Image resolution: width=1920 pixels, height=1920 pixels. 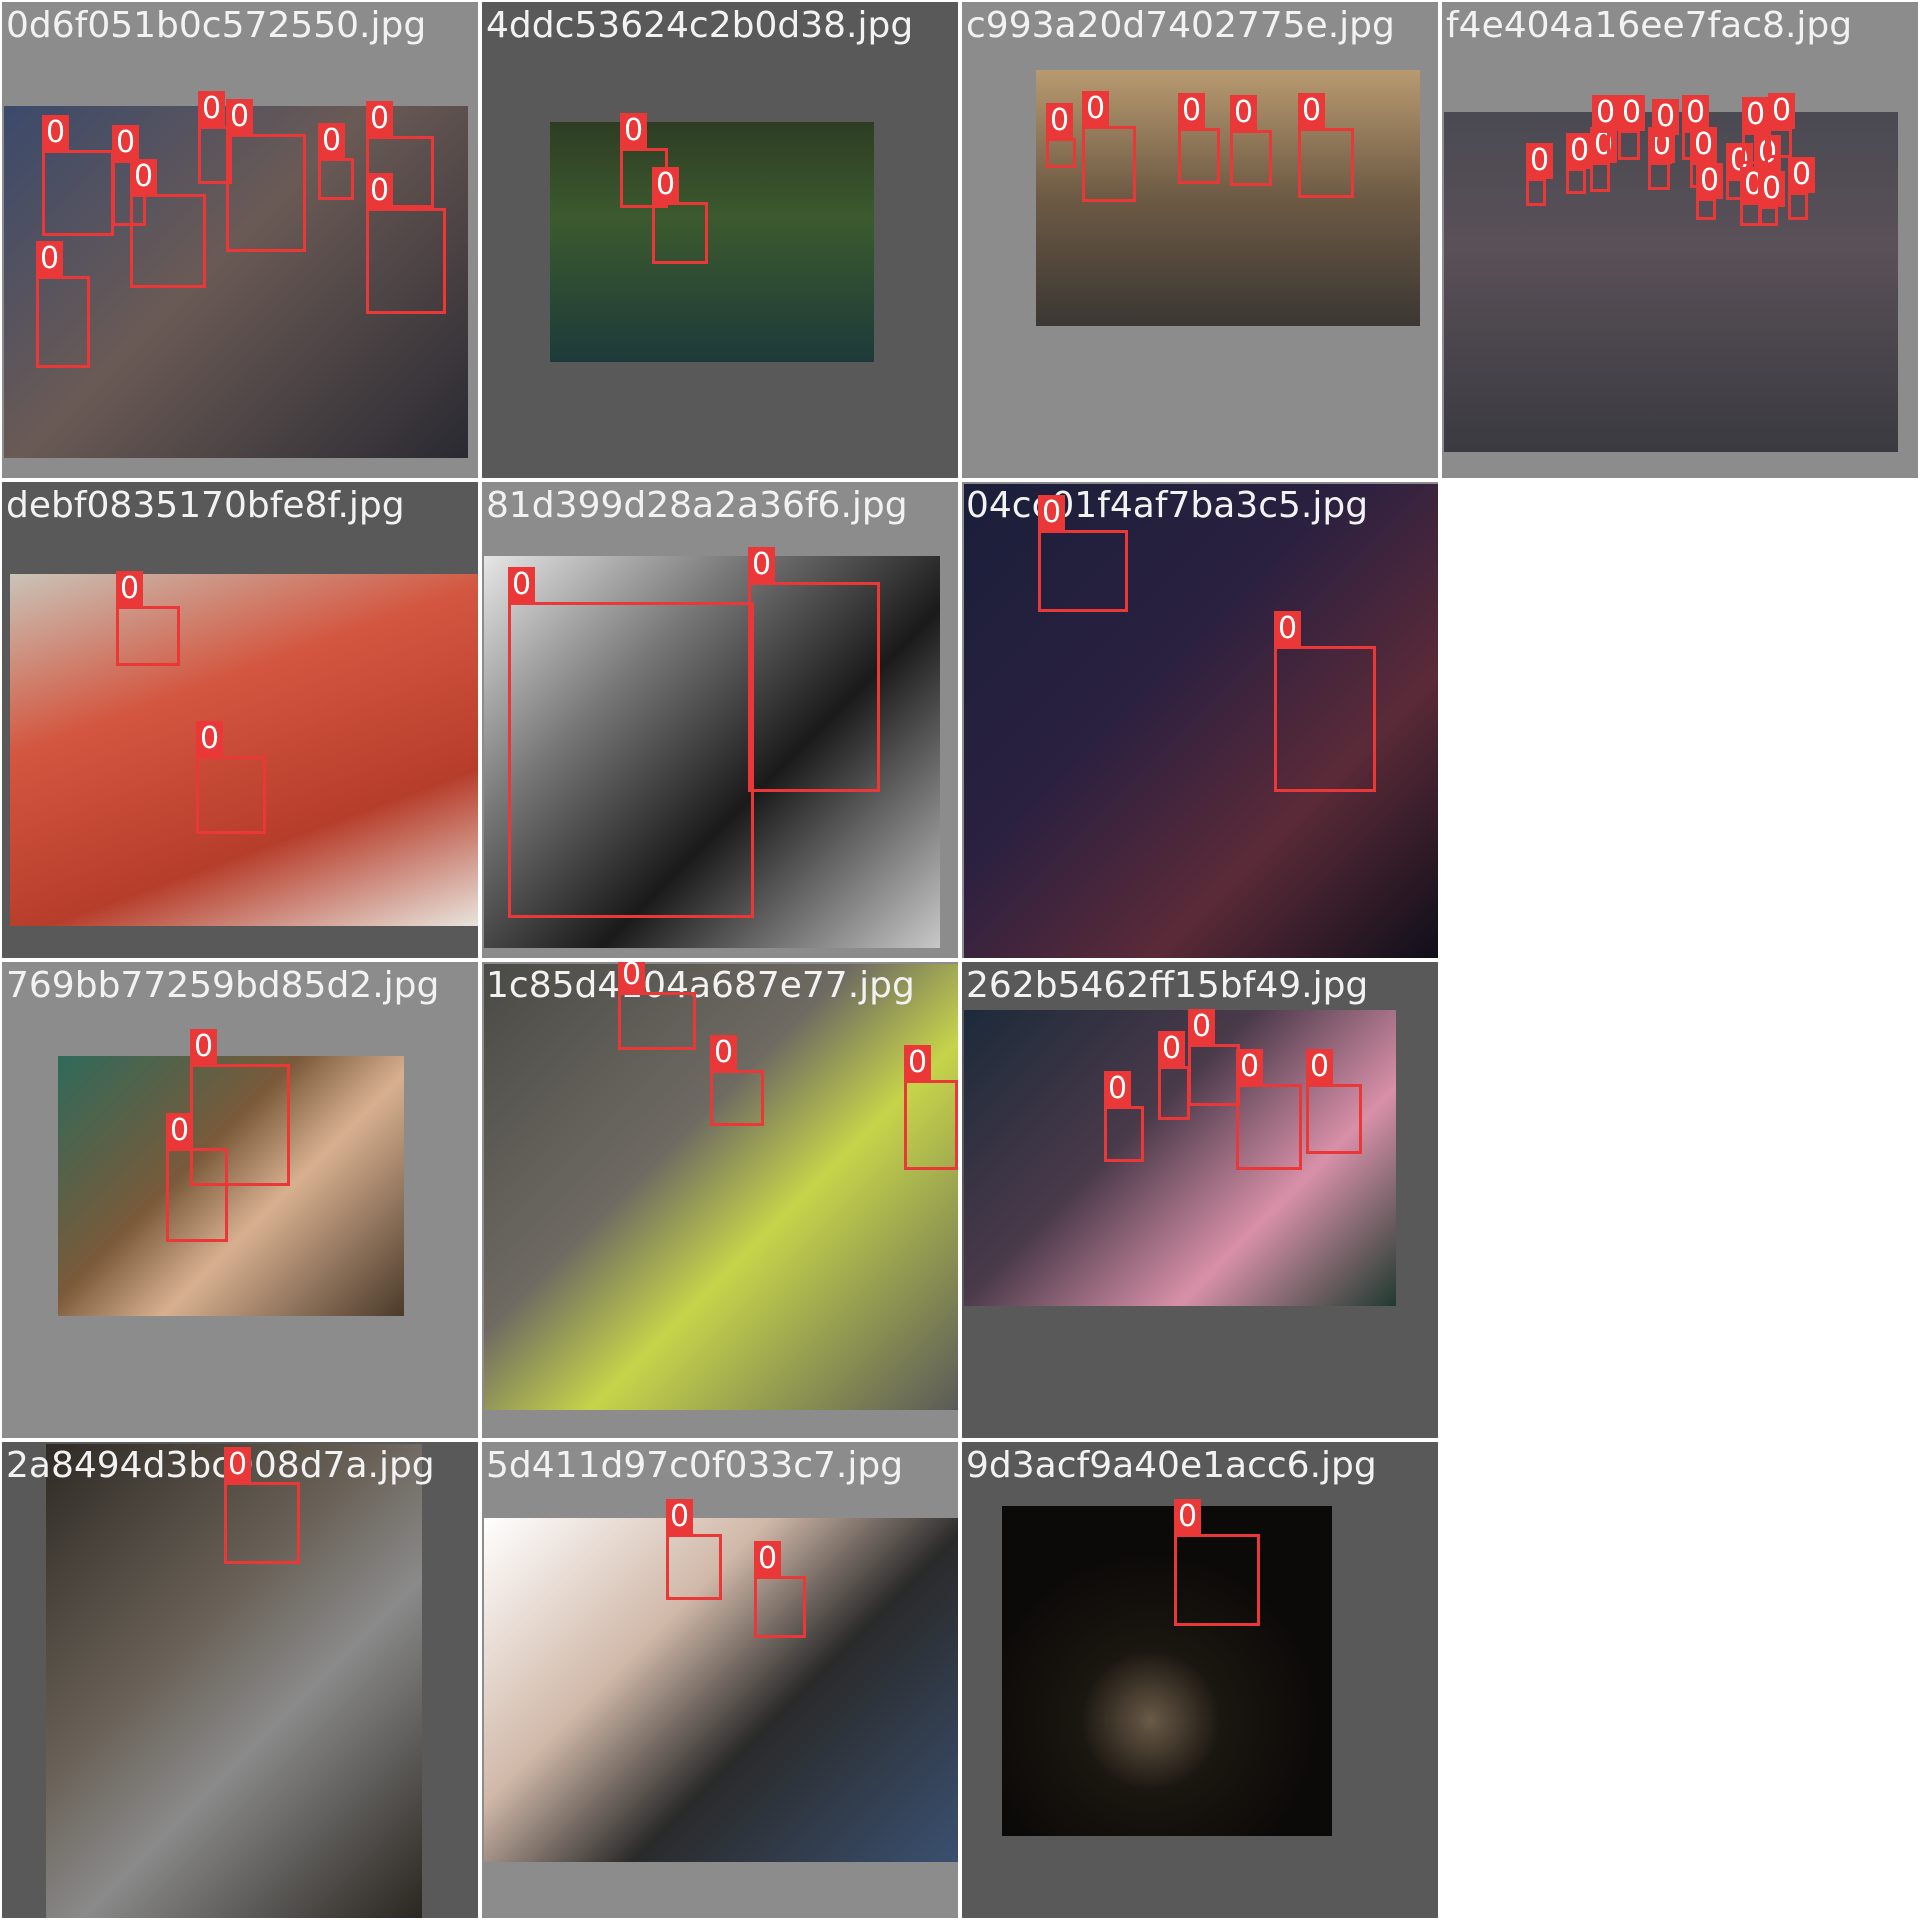 I want to click on mosaic-tile: 0 0 81d399d28a2a36f6.jpg, so click(x=720, y=720).